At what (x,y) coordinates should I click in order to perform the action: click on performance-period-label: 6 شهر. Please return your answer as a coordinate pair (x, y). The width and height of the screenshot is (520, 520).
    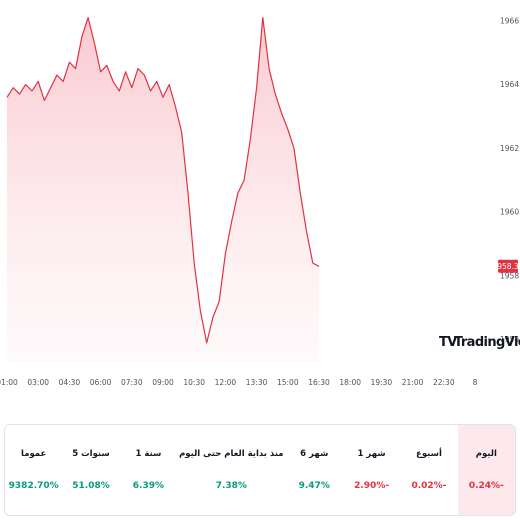
    Looking at the image, I should click on (314, 454).